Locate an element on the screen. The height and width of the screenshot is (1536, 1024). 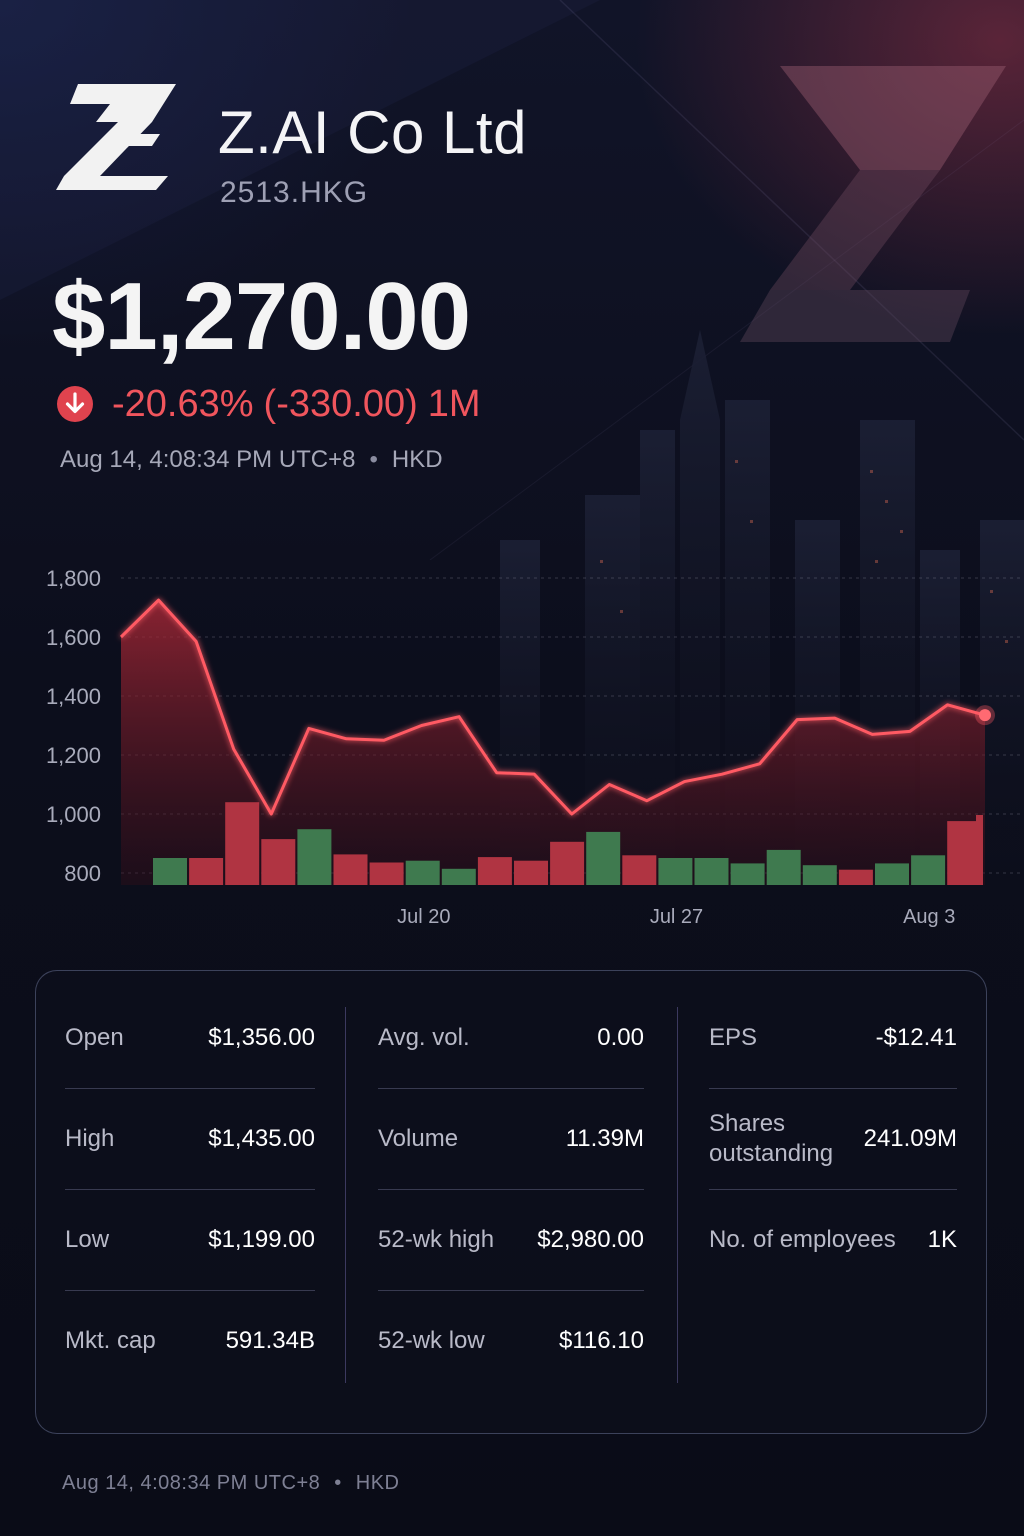
y-tick-label: 800 is located at coordinates (82, 873).